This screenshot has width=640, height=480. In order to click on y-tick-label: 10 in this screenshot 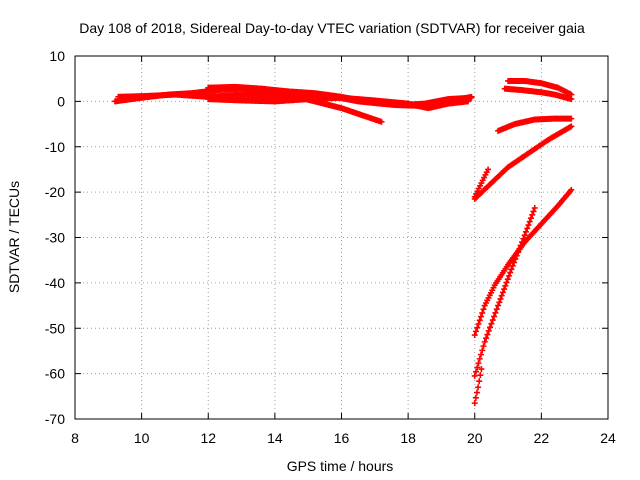, I will do `click(57, 56)`.